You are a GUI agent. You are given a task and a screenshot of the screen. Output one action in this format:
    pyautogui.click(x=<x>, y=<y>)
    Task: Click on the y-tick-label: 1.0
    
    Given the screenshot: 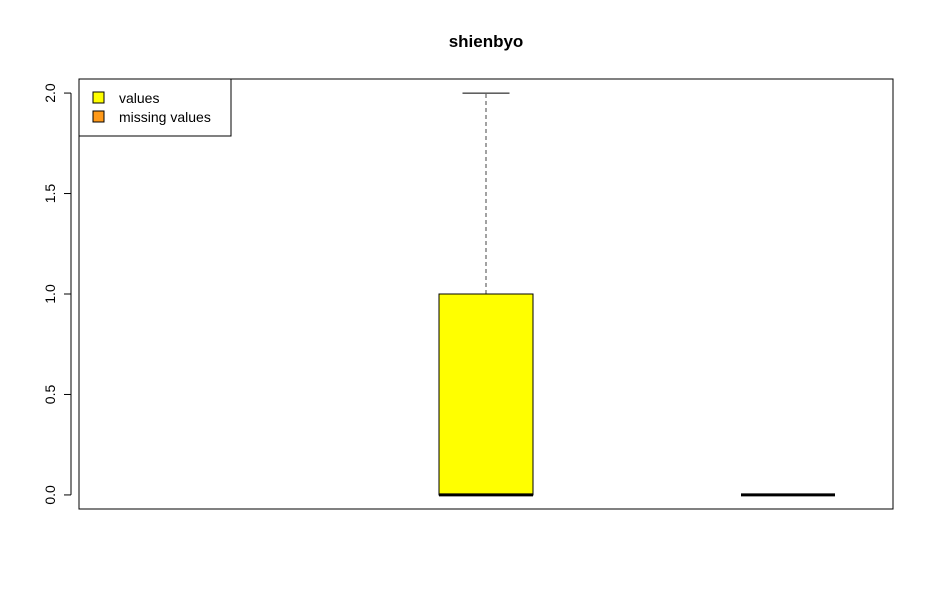 What is the action you would take?
    pyautogui.click(x=50, y=294)
    